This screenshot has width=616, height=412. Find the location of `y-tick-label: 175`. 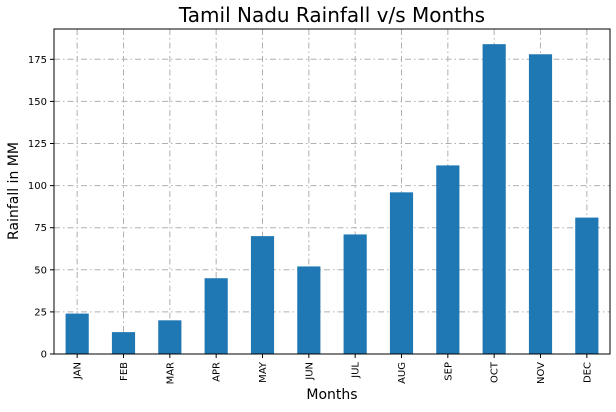

y-tick-label: 175 is located at coordinates (37, 60).